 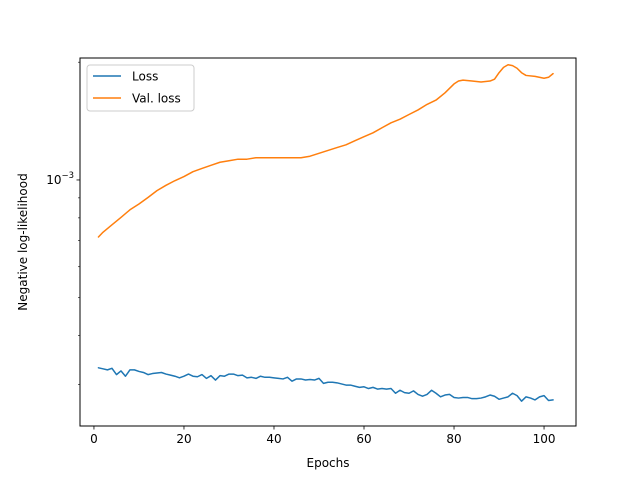 What do you see at coordinates (94, 439) in the screenshot?
I see `x-tick-label: 0` at bounding box center [94, 439].